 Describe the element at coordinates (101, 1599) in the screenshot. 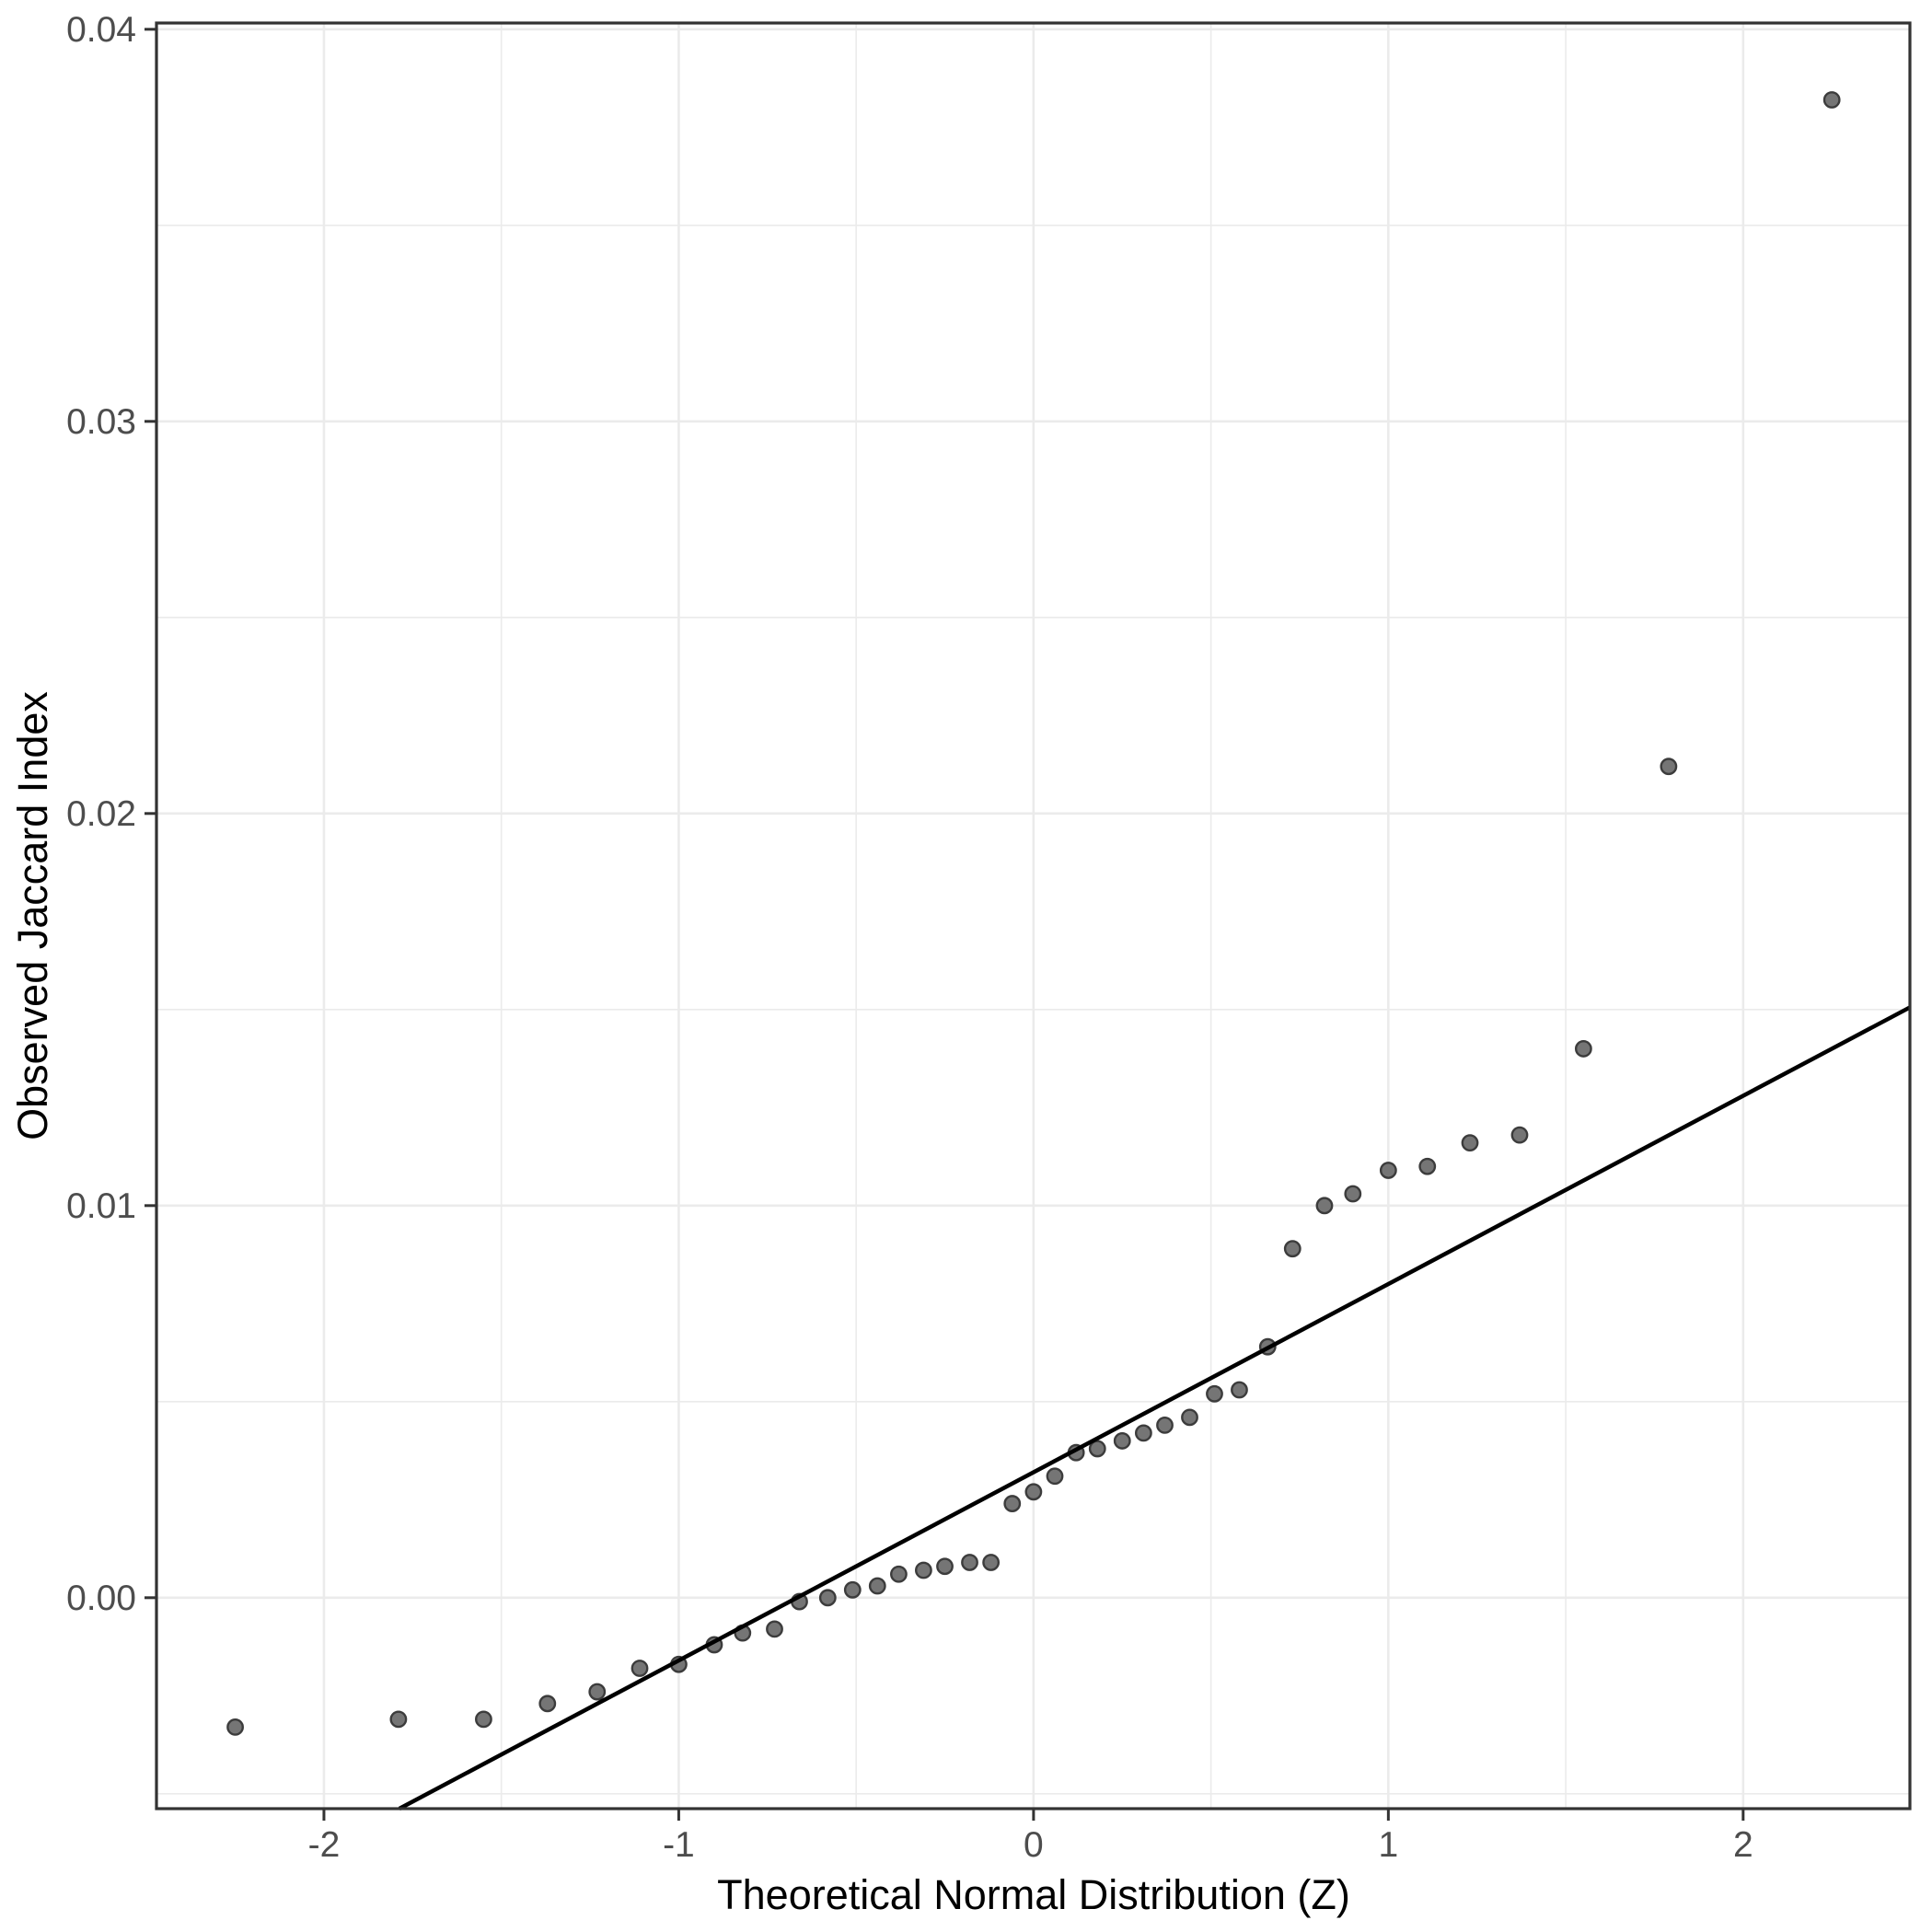

I see `y-tick-label: 0.00` at that location.